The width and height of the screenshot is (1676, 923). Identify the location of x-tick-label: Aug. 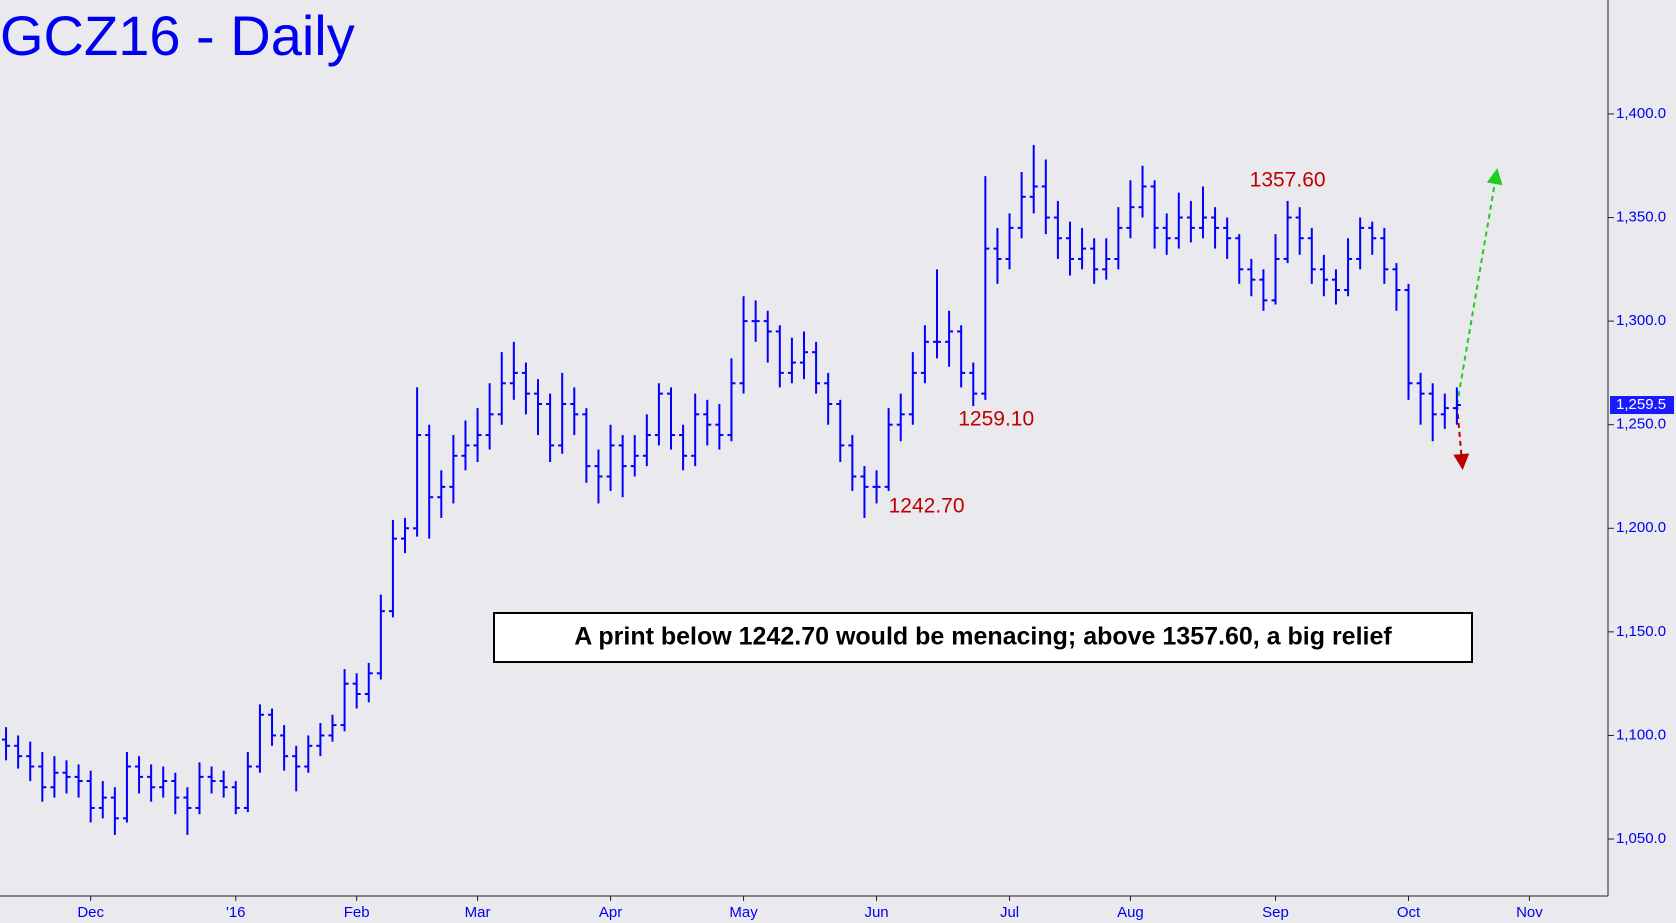
(1130, 912).